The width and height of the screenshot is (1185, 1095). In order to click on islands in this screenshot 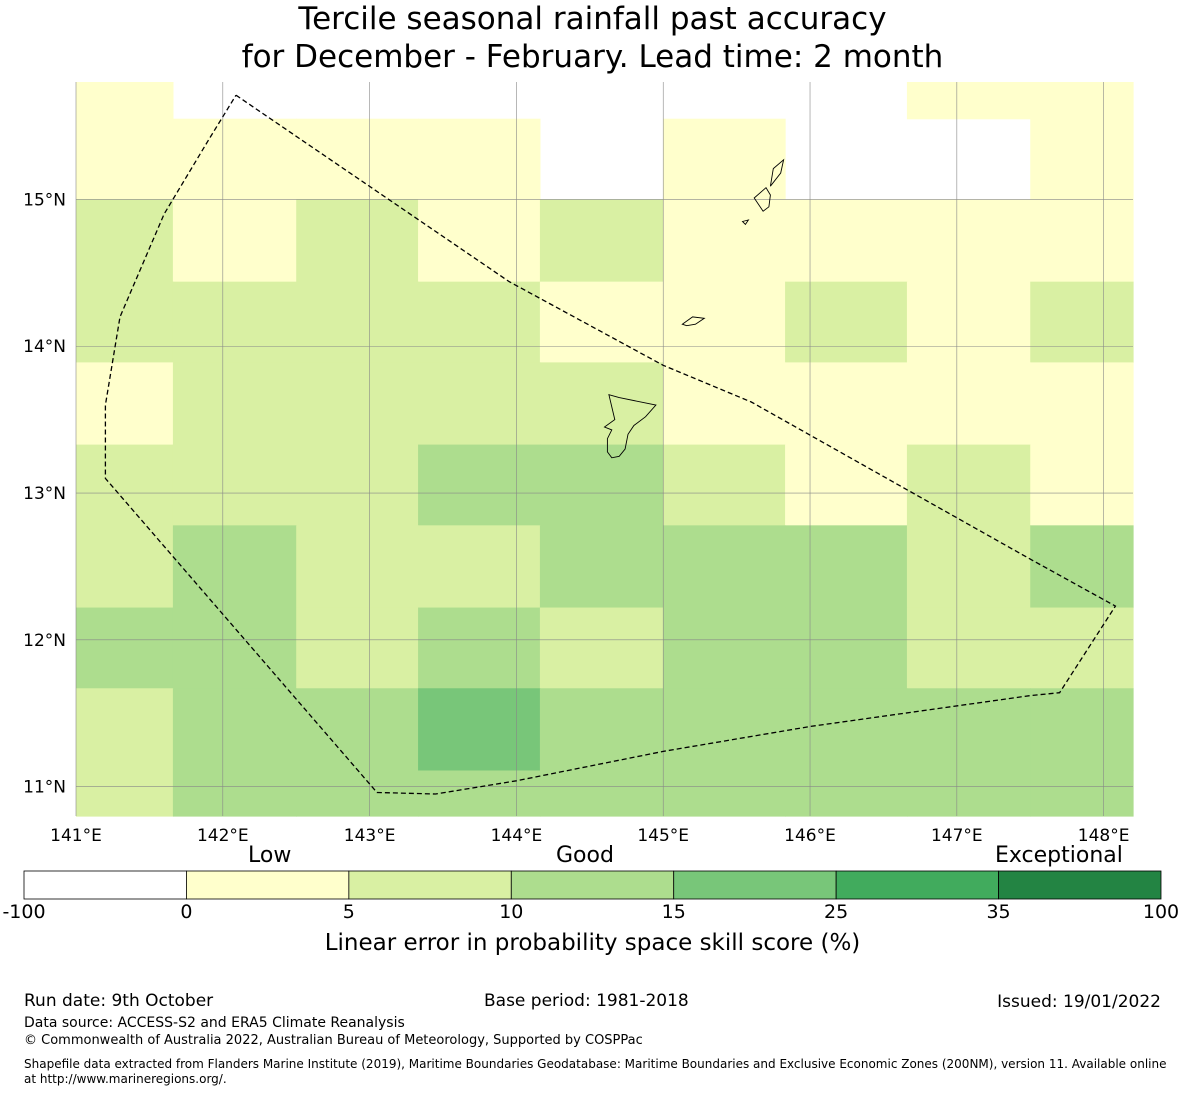, I will do `click(694, 308)`.